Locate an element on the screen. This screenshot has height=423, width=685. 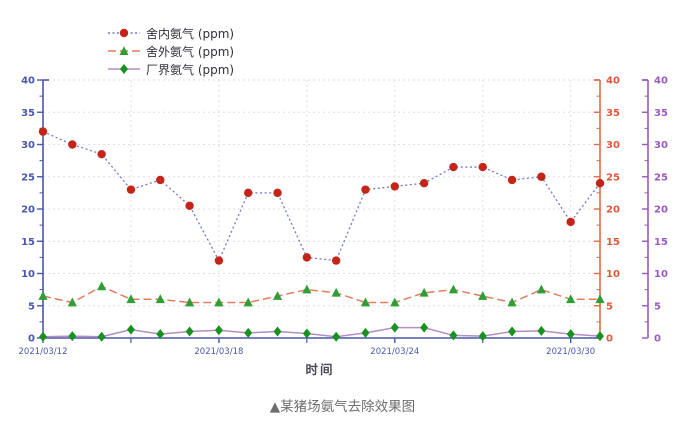
right-axis-outer: 0 5 10 15 20 25 30 35 40 is located at coordinates (655, 210).